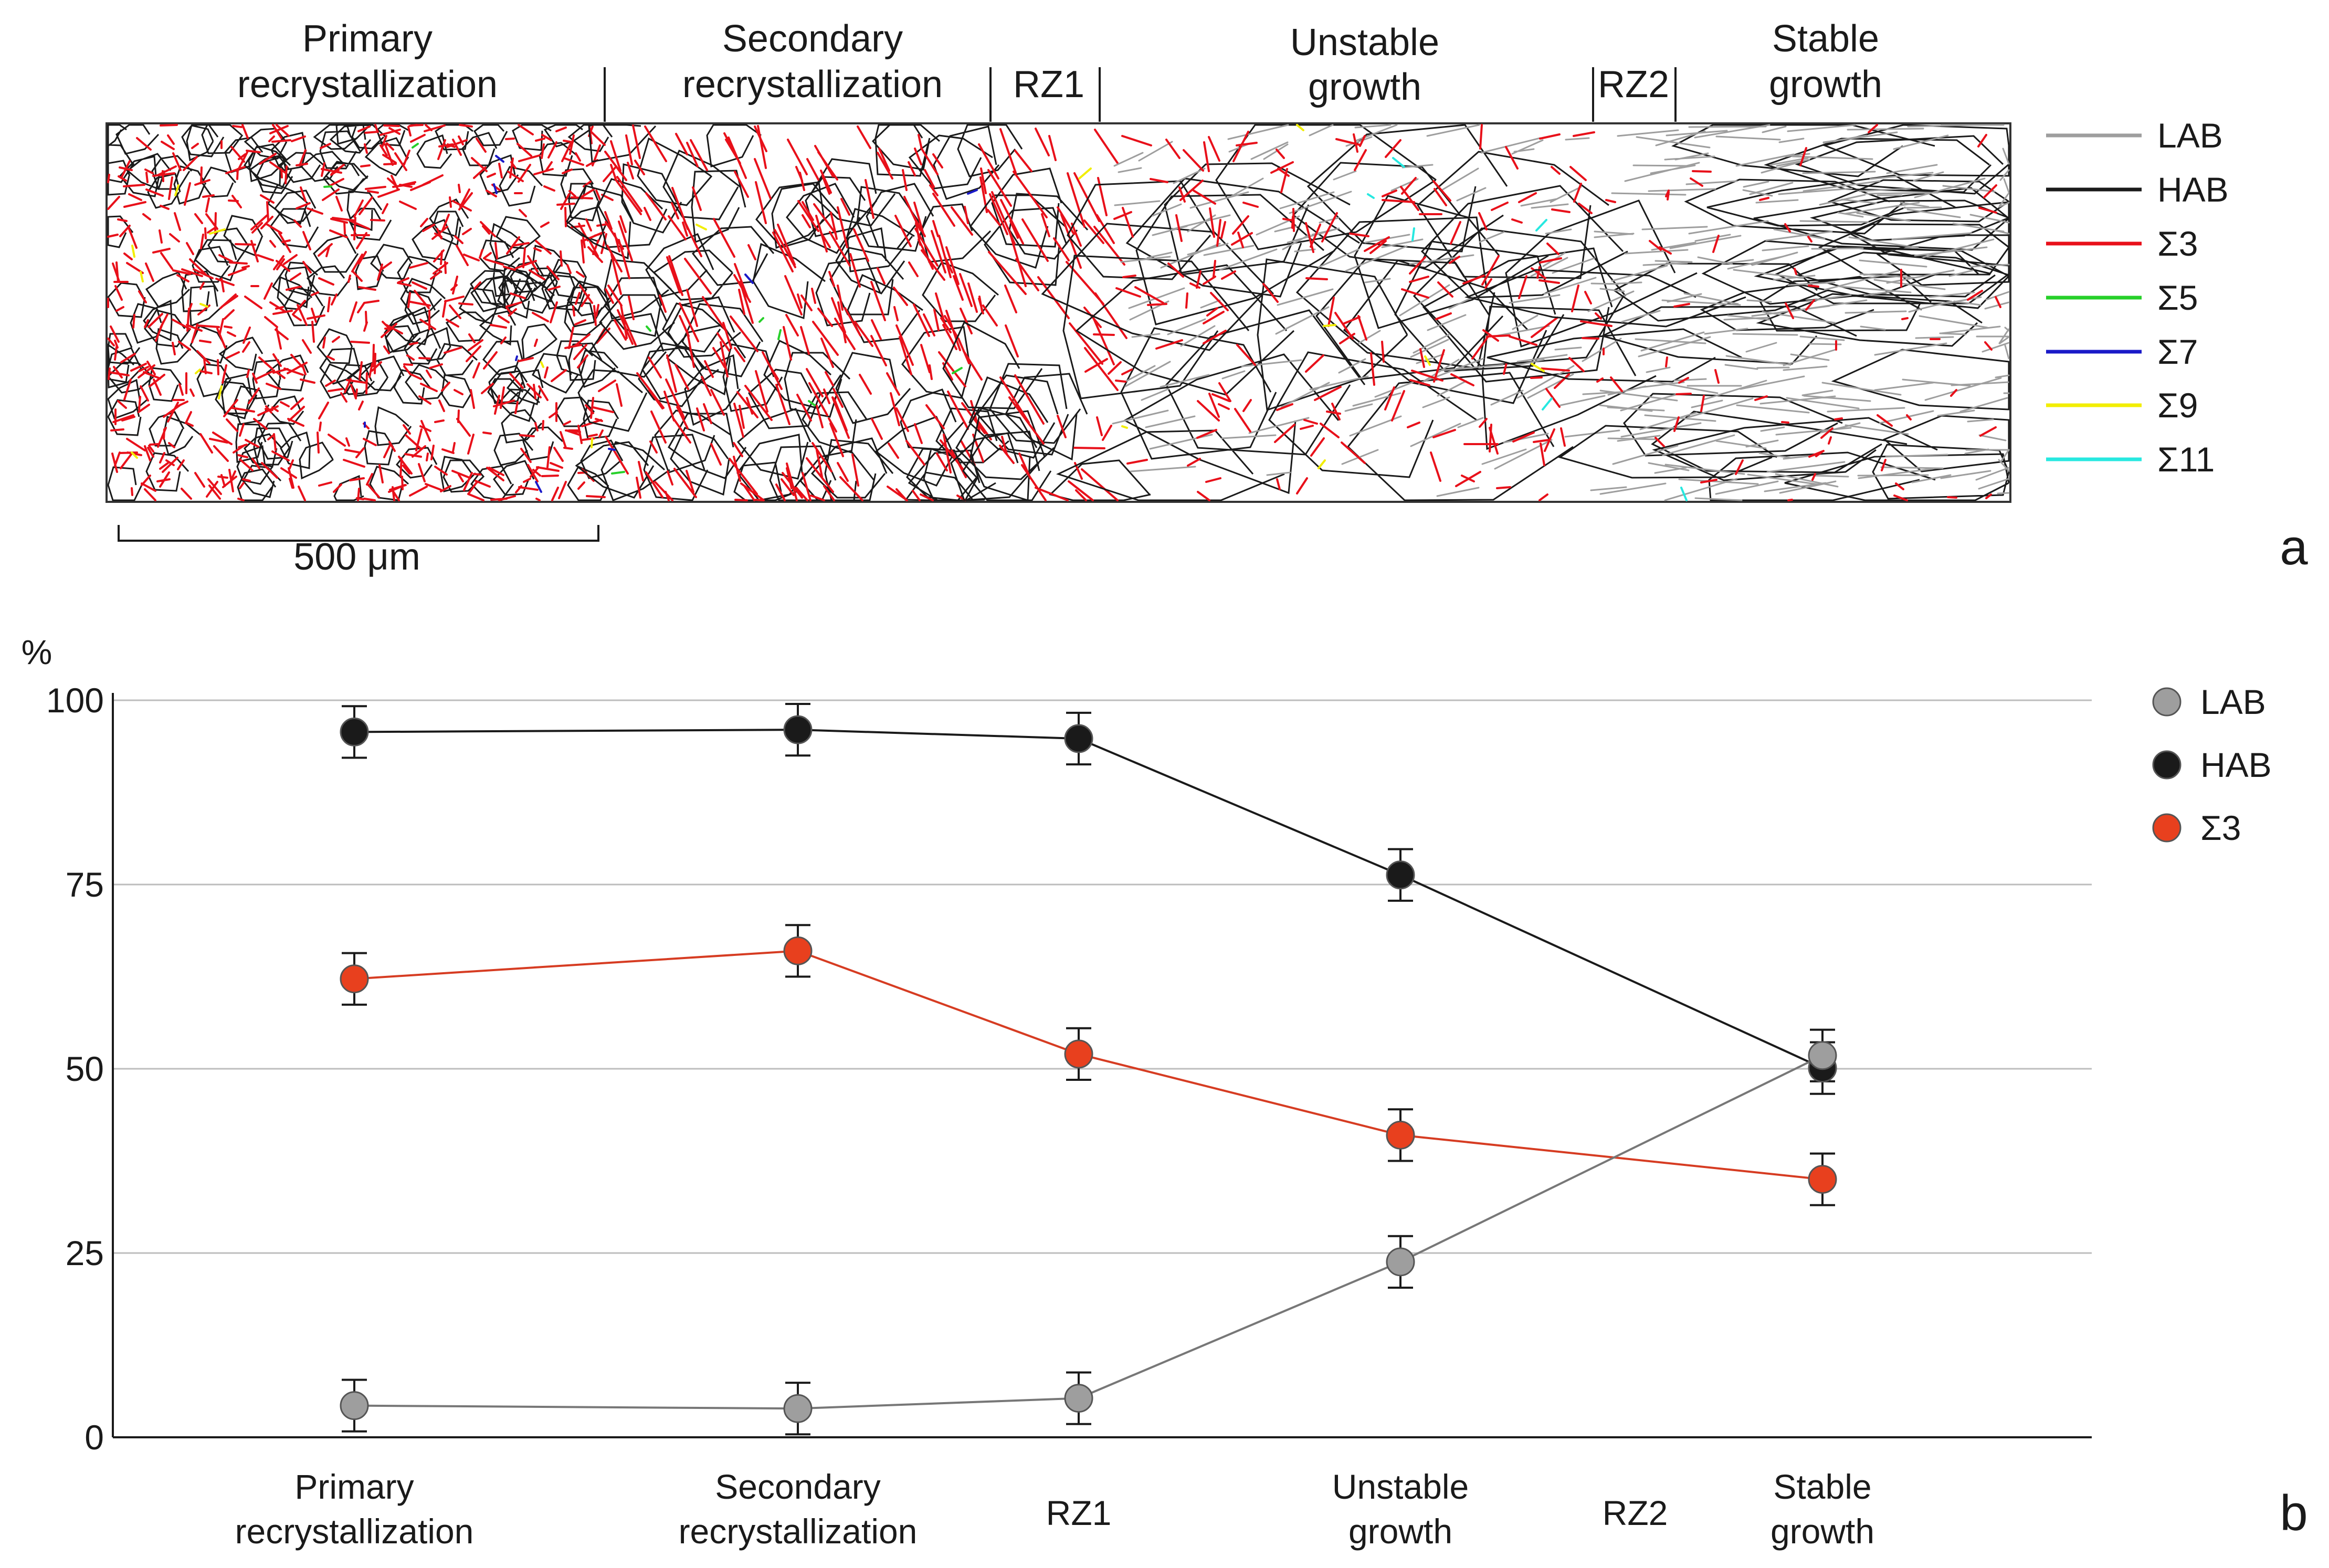  Describe the element at coordinates (85, 1068) in the screenshot. I see `y-tick-label: 50` at that location.